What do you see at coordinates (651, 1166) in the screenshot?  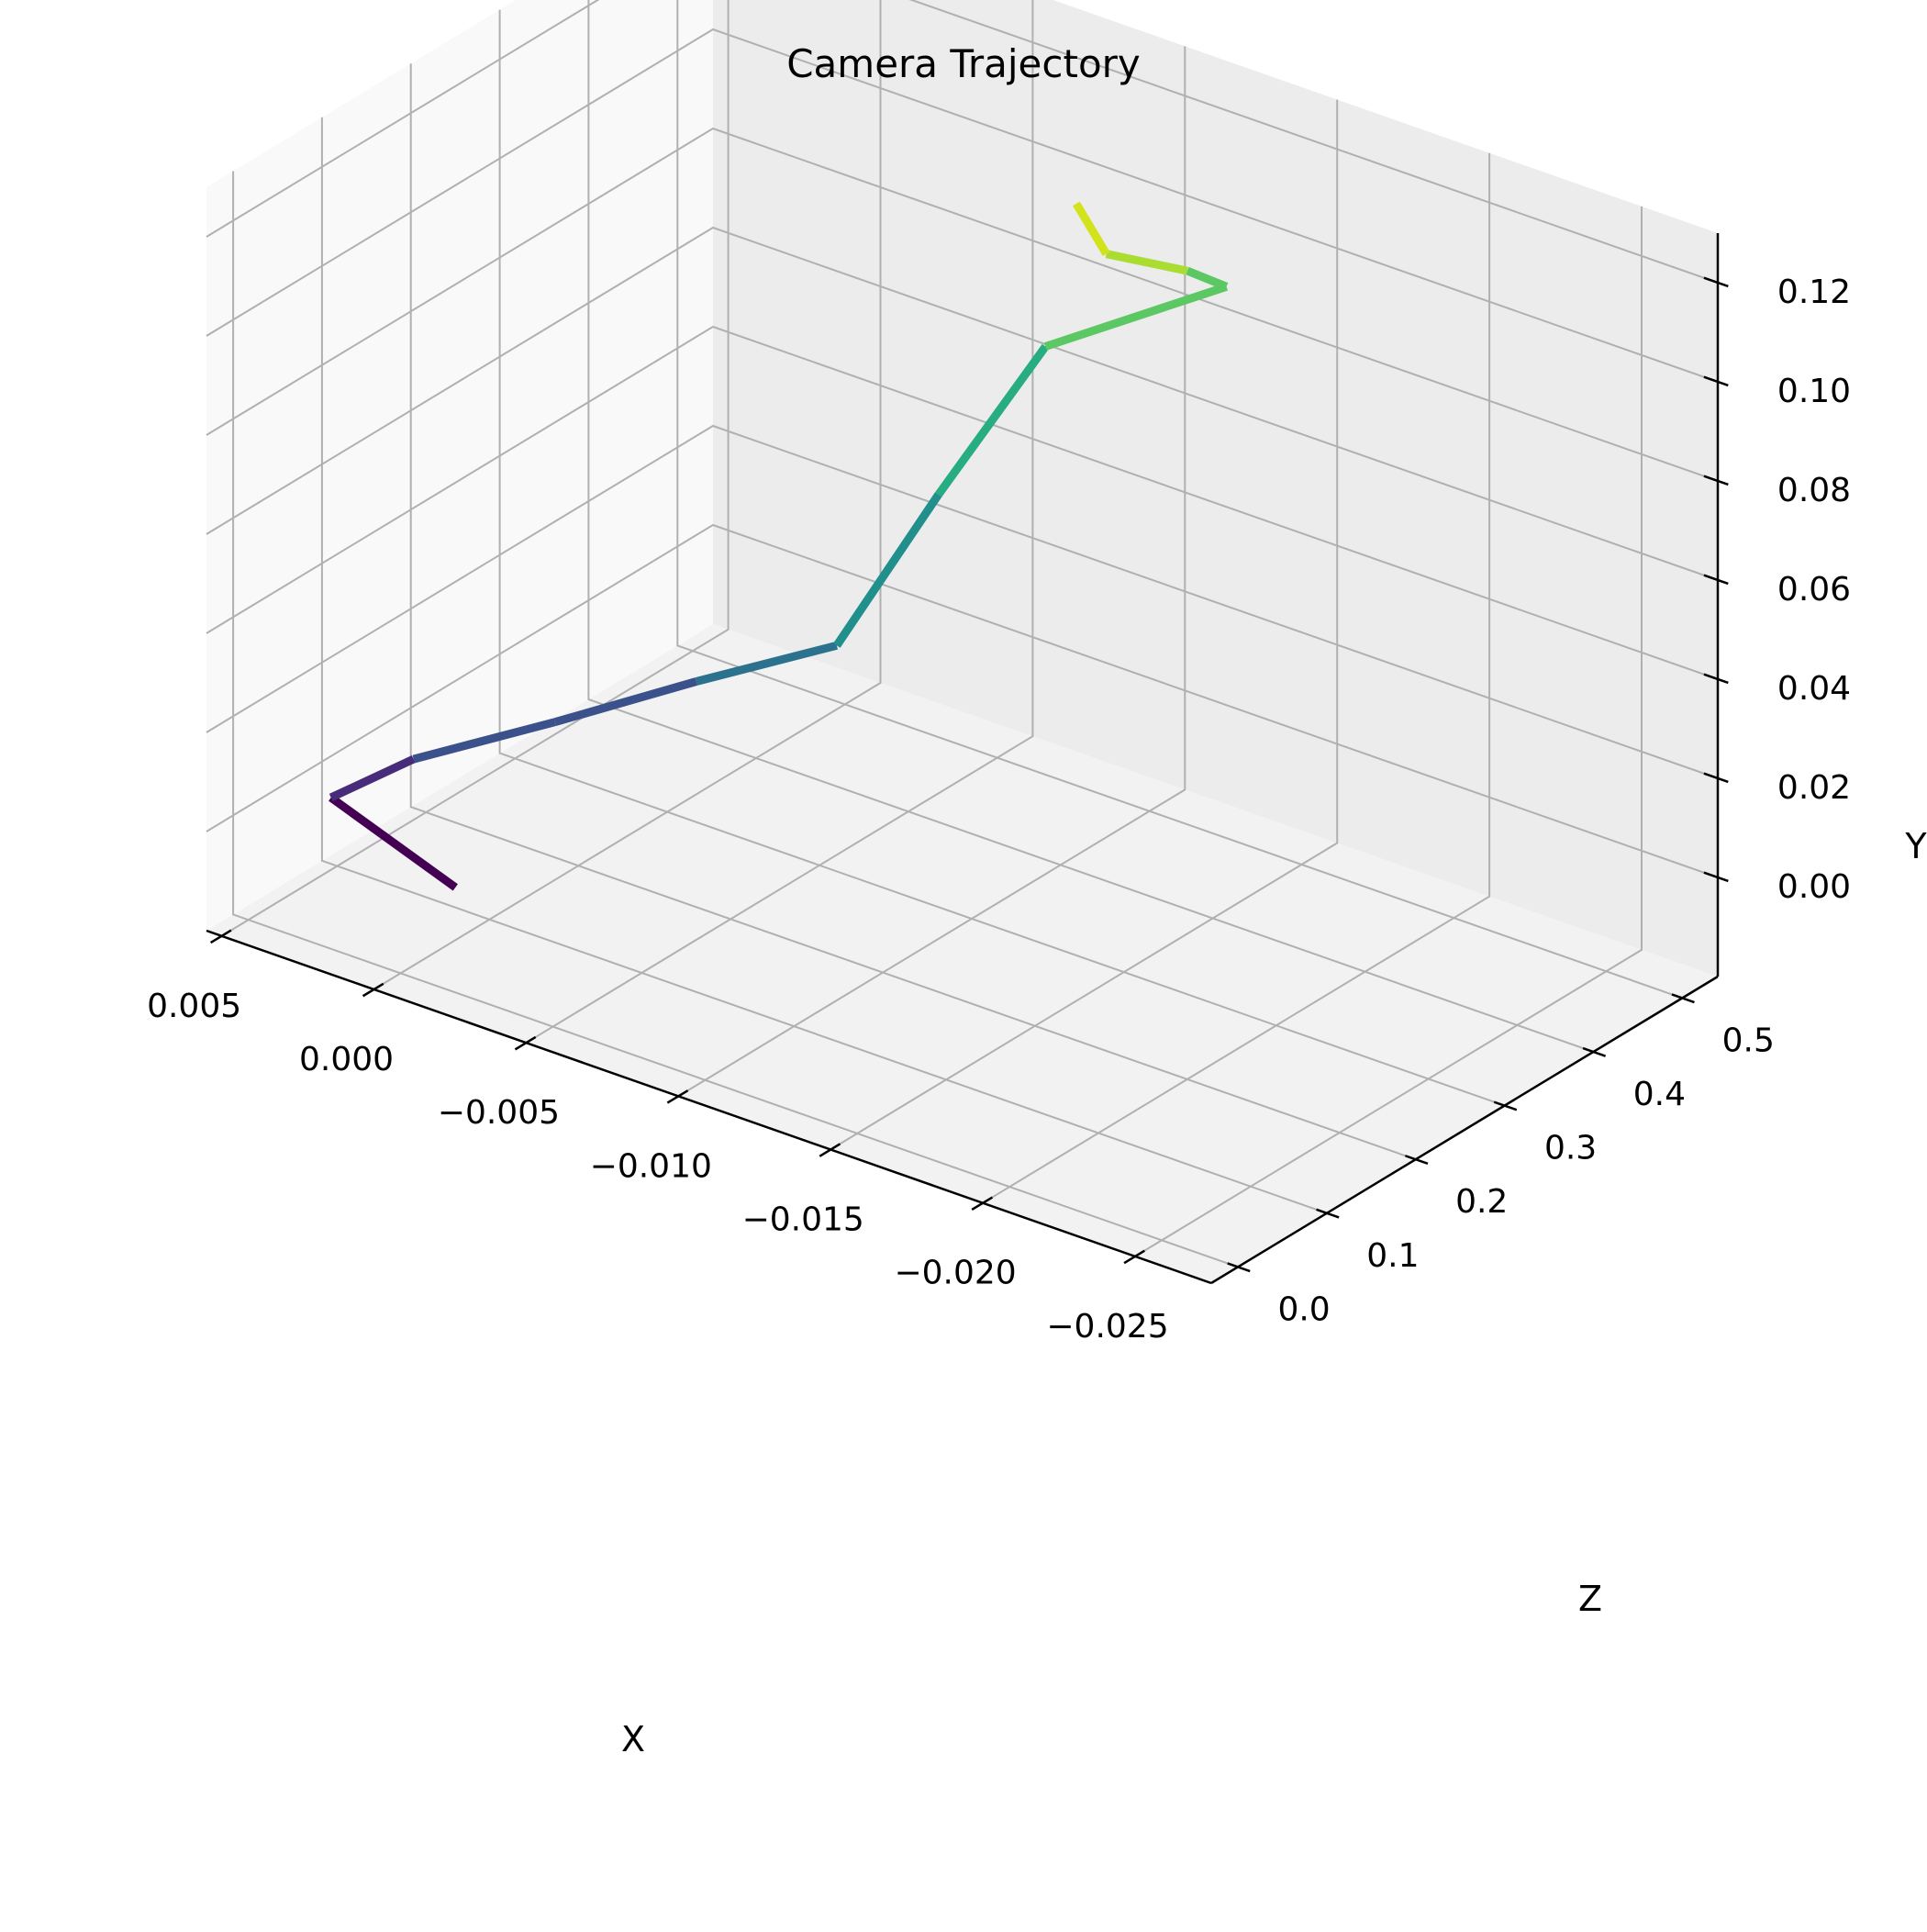 I see `x-tick-label: −0.010` at bounding box center [651, 1166].